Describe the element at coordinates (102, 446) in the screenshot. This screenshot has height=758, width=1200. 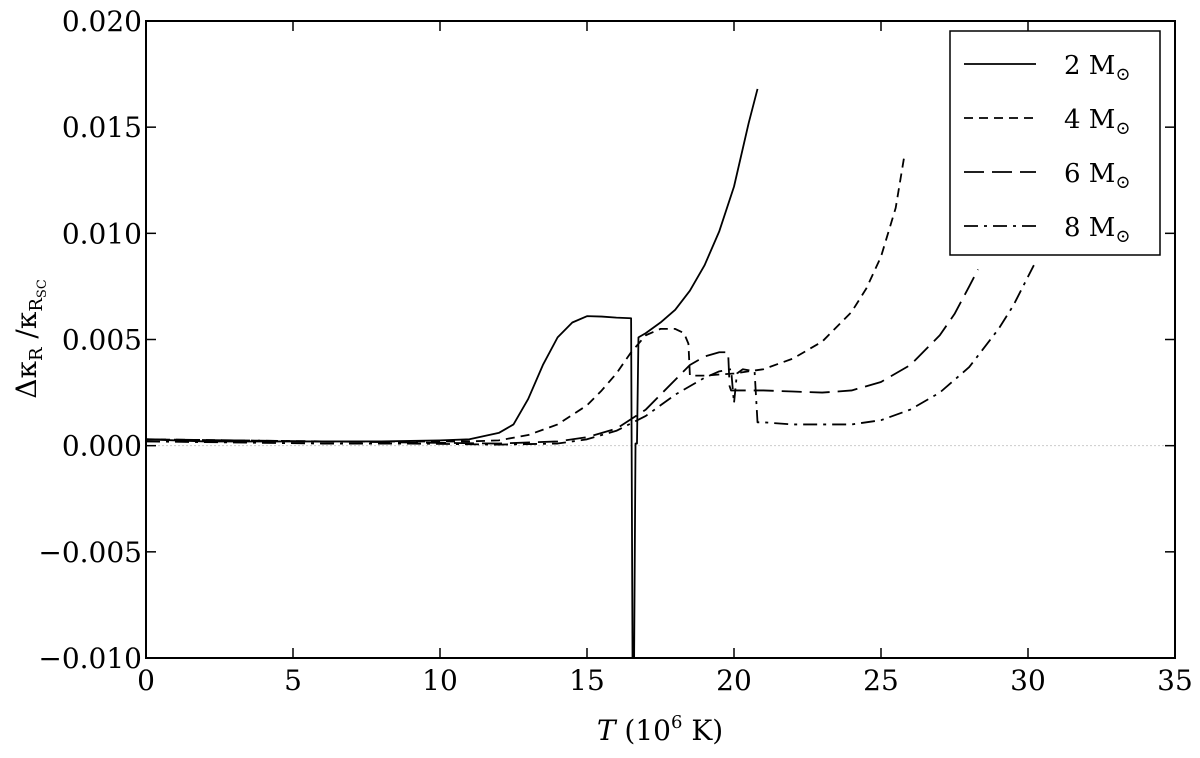
I see `y-tick-label: 0.000` at that location.